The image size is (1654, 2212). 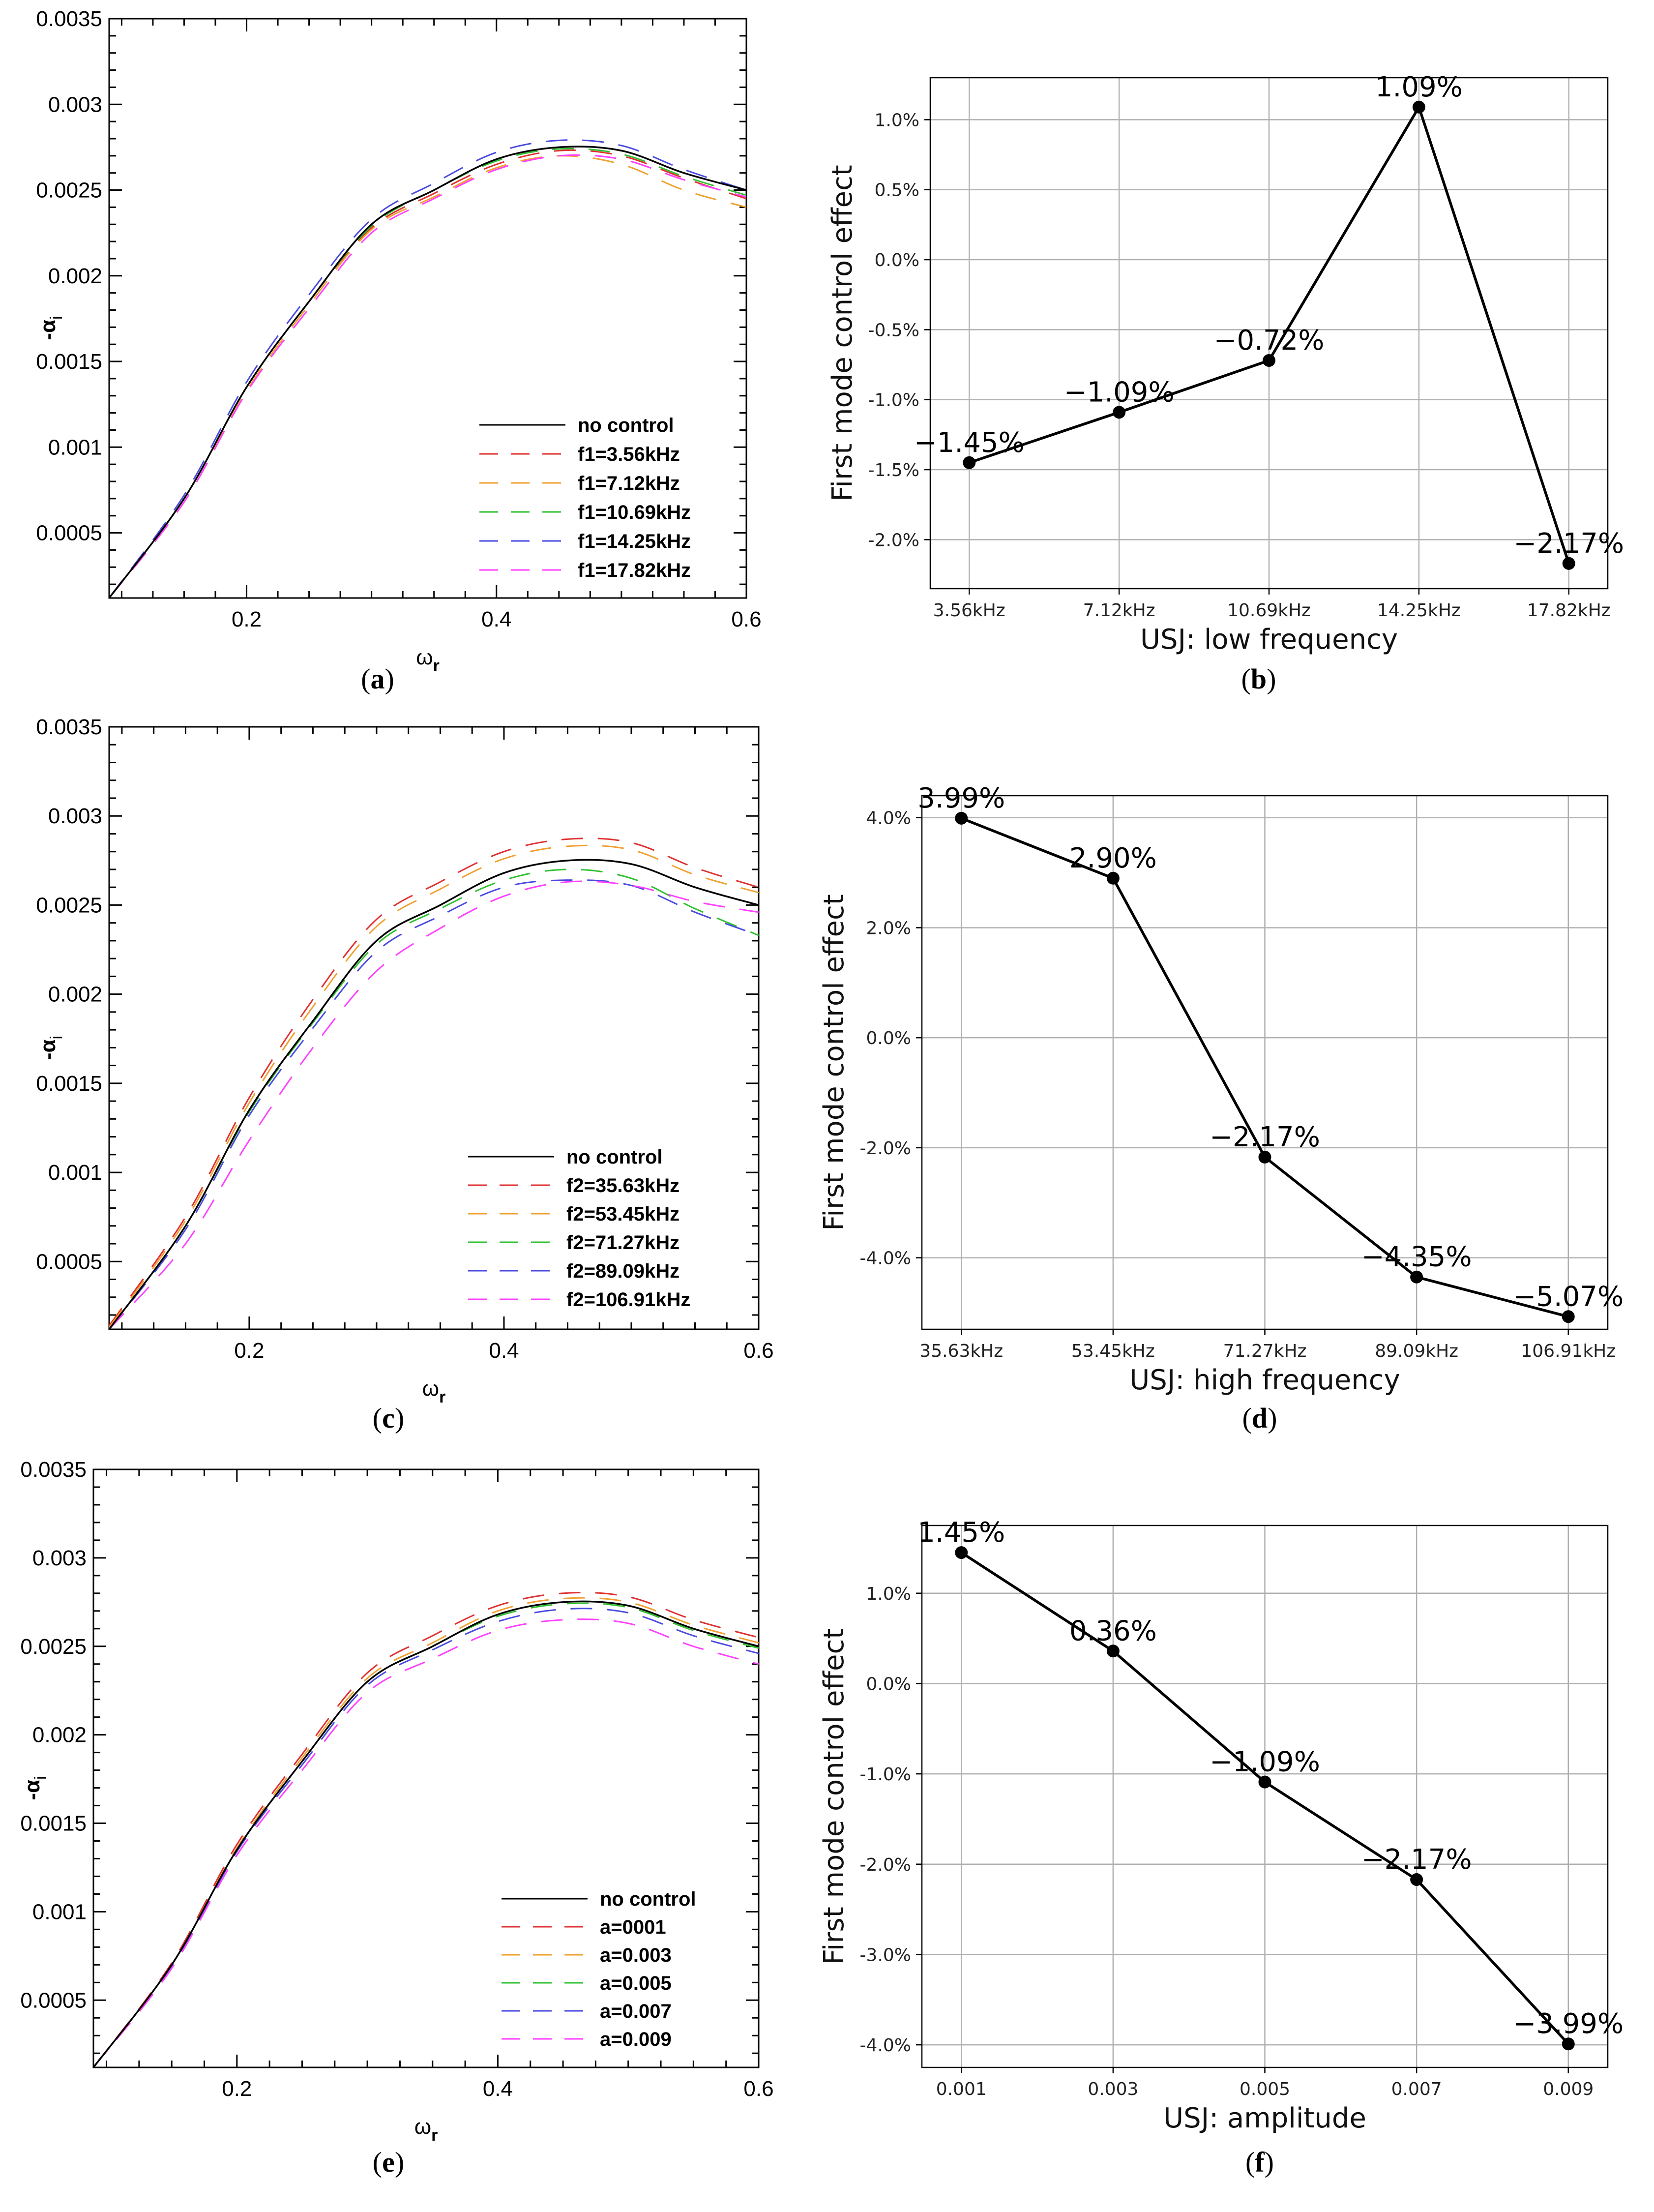 What do you see at coordinates (893, 400) in the screenshot?
I see `y-tick-label: -1.0%` at bounding box center [893, 400].